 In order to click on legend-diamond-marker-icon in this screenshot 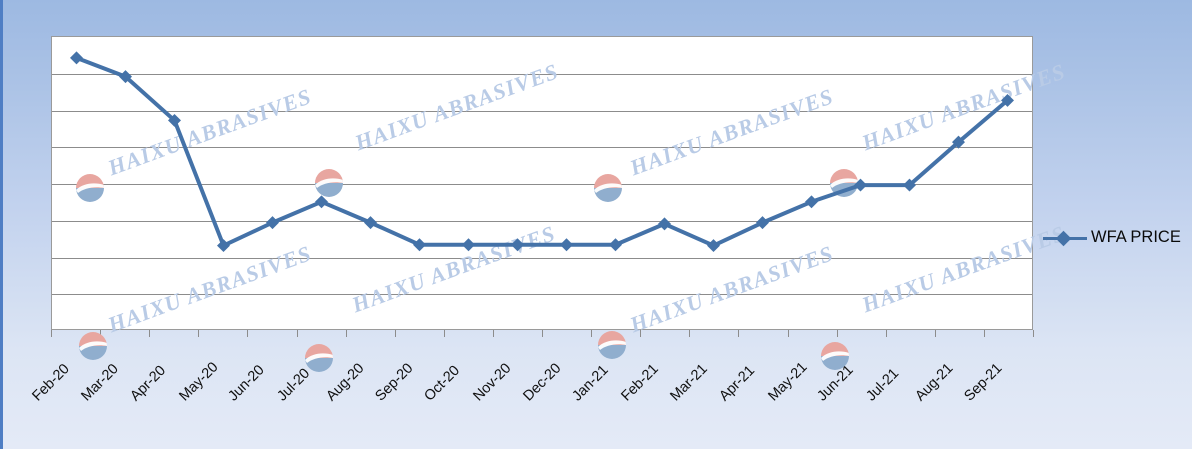, I will do `click(1063, 238)`.